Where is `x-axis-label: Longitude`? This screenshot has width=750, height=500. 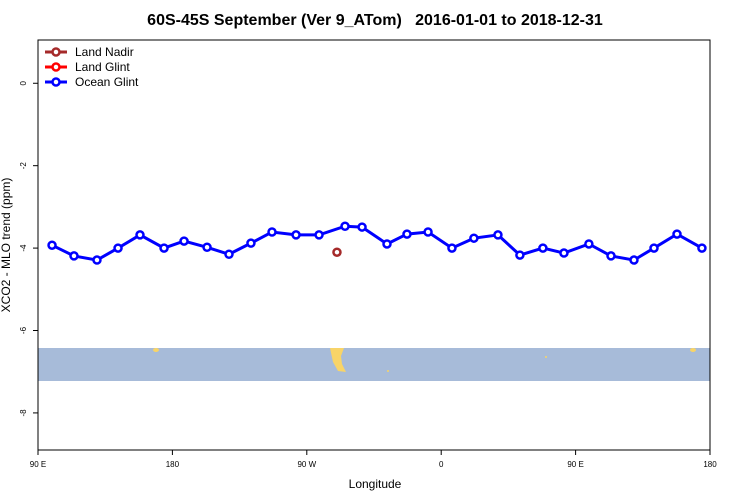
x-axis-label: Longitude is located at coordinates (375, 484).